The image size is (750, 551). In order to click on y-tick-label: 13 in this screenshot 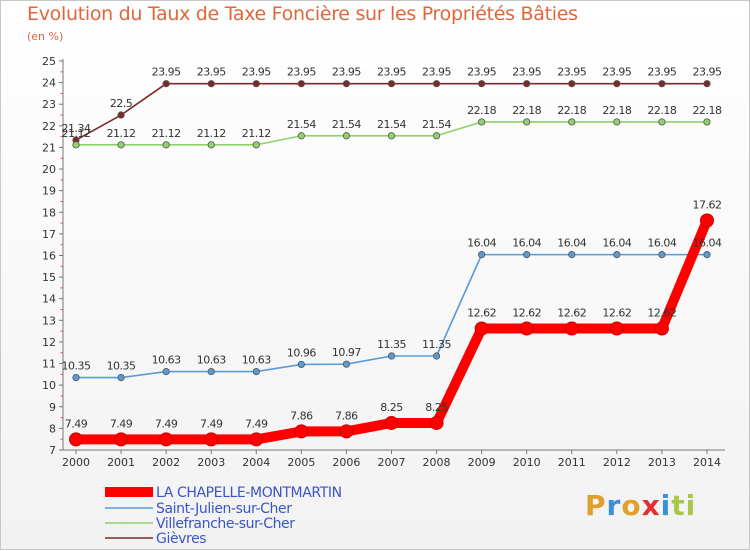, I will do `click(49, 320)`.